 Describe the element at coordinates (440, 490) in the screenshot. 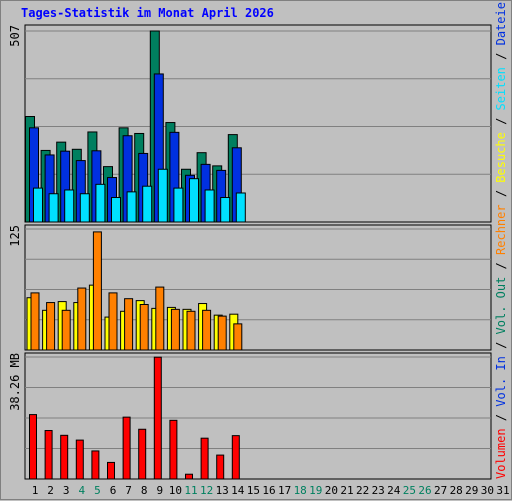

I see `x-tick-day-27: 27` at that location.